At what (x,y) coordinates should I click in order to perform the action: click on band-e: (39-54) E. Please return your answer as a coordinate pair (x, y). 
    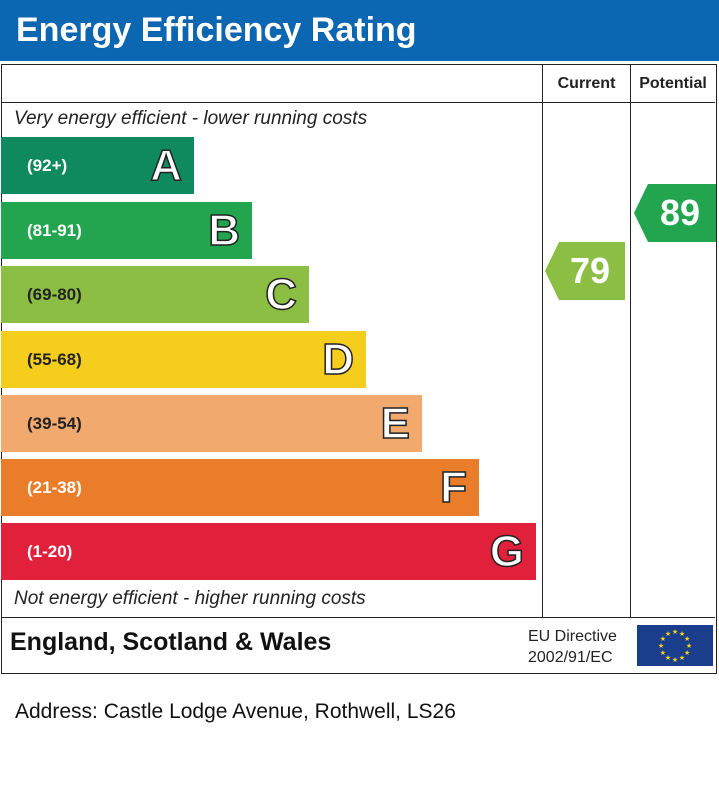
    Looking at the image, I should click on (211, 423).